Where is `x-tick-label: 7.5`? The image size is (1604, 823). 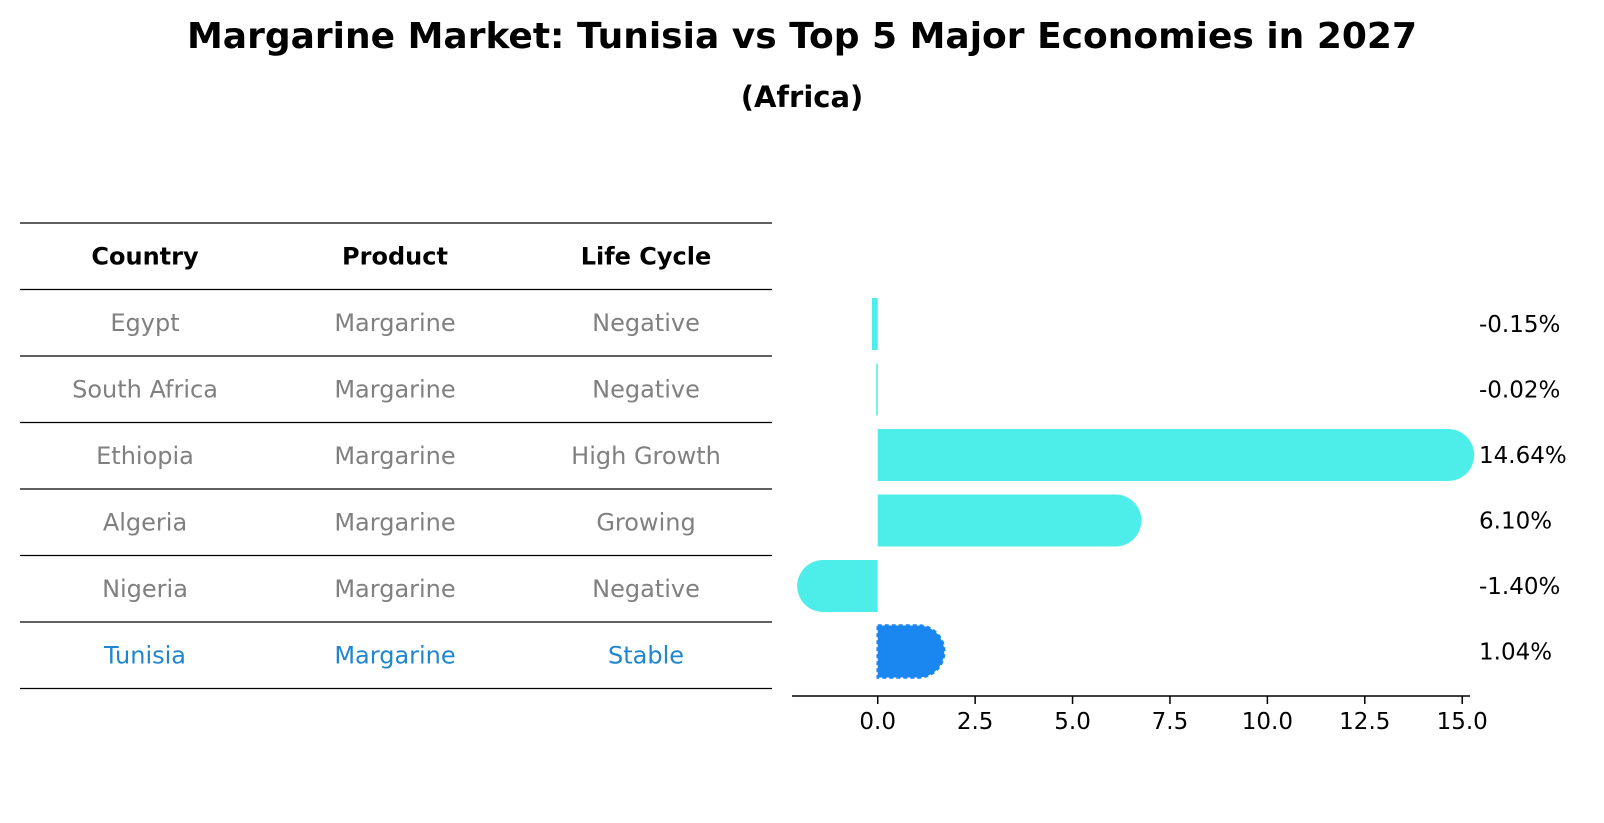 x-tick-label: 7.5 is located at coordinates (1170, 722).